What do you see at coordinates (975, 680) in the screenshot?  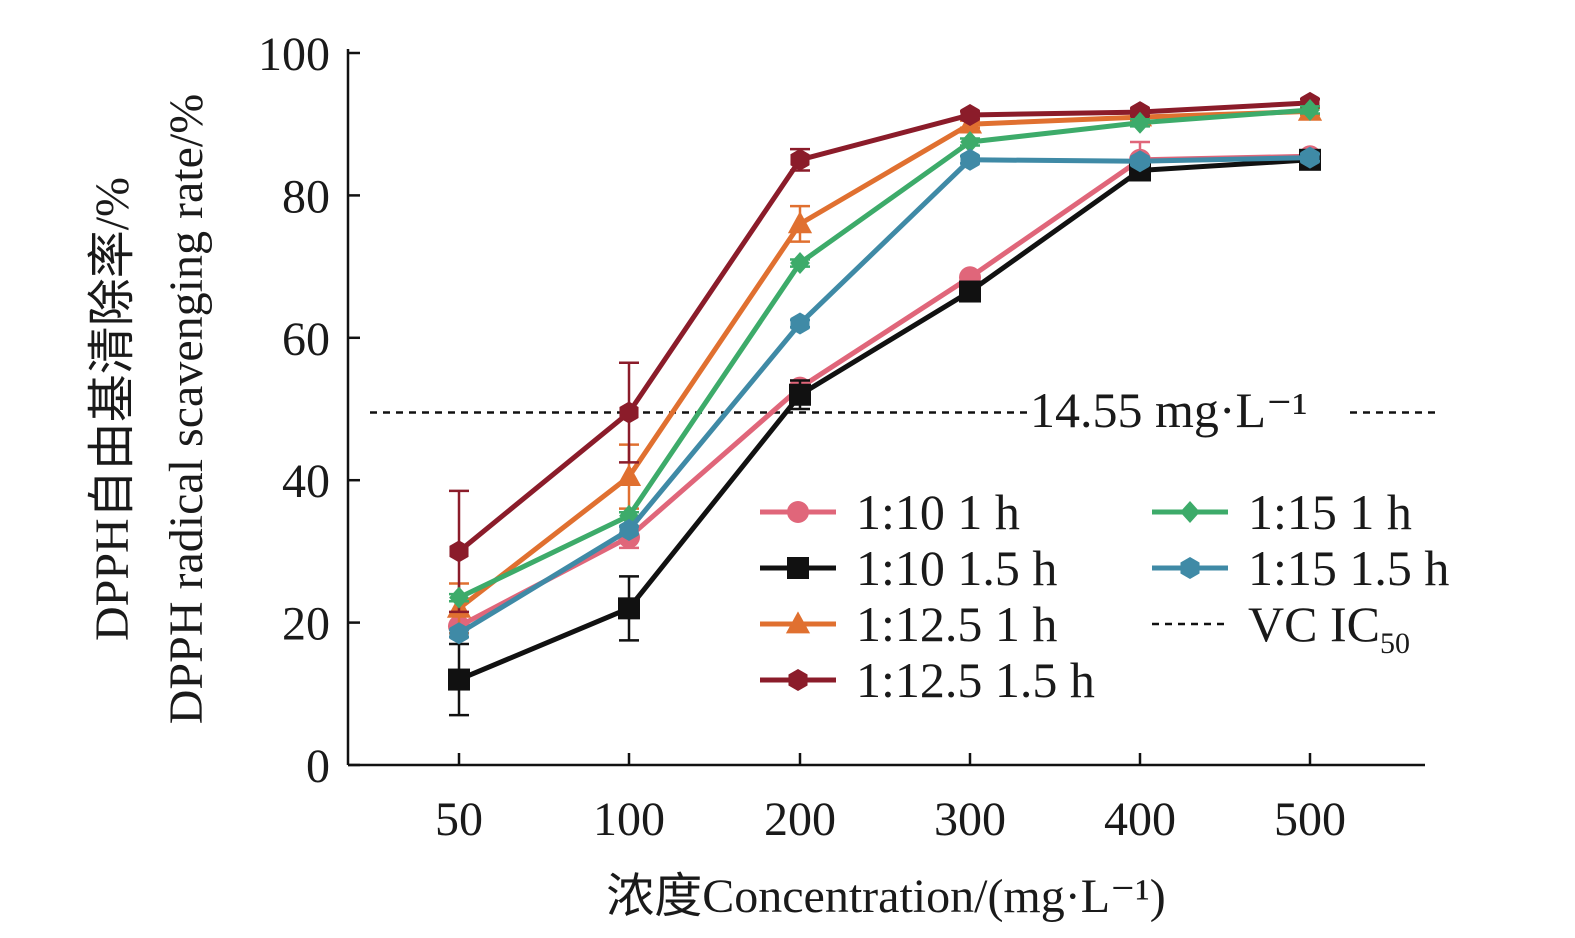 I see `legend-label: 1:12.5 1.5 h` at bounding box center [975, 680].